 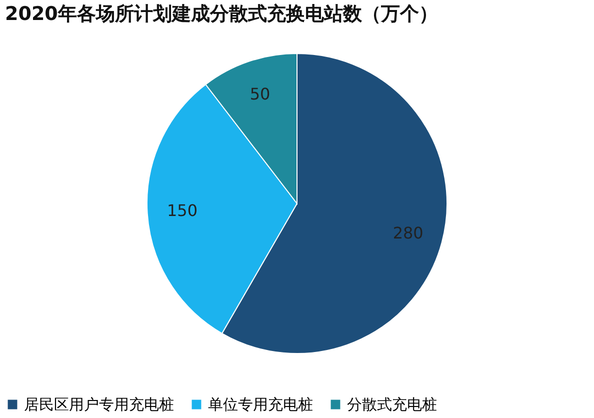 I want to click on data-label: 50, so click(x=260, y=94).